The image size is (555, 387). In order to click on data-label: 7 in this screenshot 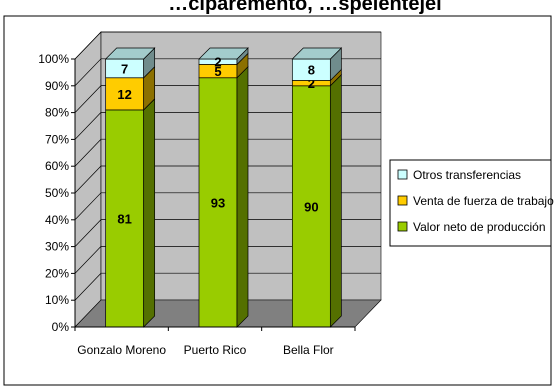, I will do `click(124, 68)`.